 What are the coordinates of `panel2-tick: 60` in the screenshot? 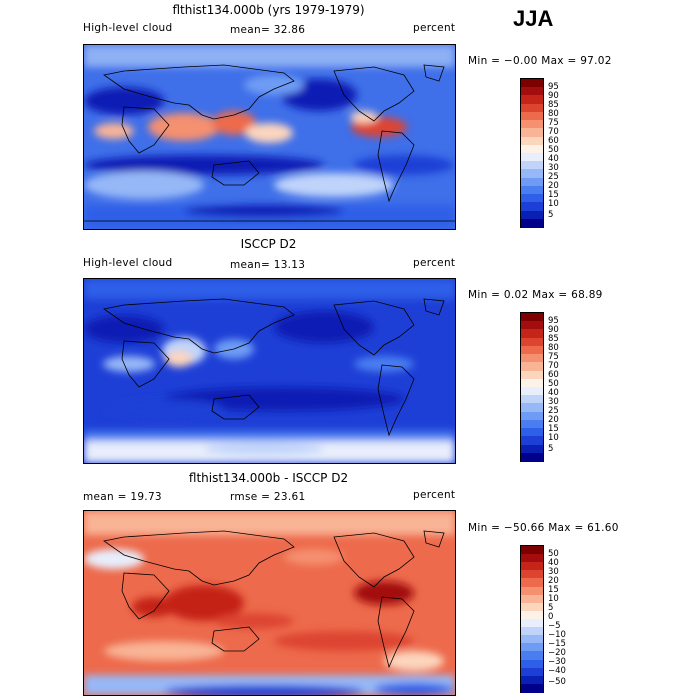 It's located at (553, 375).